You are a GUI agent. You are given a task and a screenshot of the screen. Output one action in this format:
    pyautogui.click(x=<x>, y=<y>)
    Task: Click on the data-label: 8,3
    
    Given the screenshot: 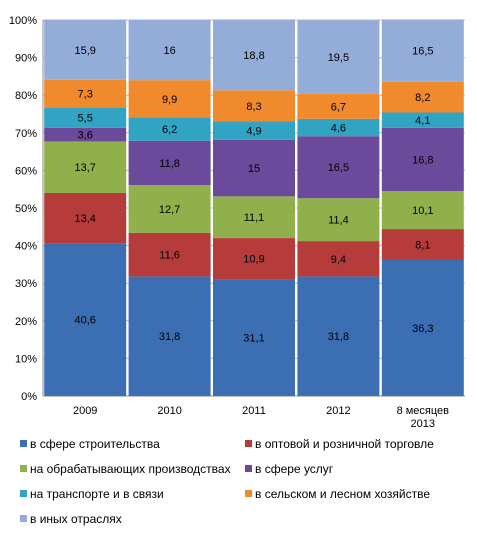 What is the action you would take?
    pyautogui.click(x=253, y=107)
    